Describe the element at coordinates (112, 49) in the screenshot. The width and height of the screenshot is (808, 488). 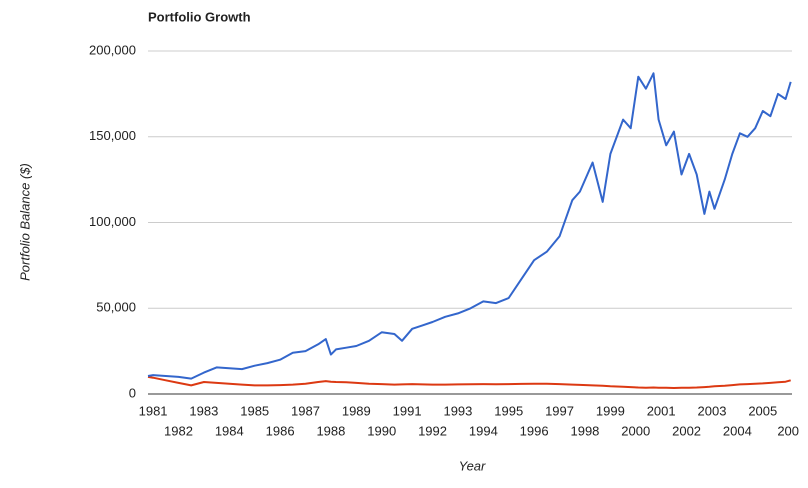
I see `y-tick-label: 200,000` at that location.